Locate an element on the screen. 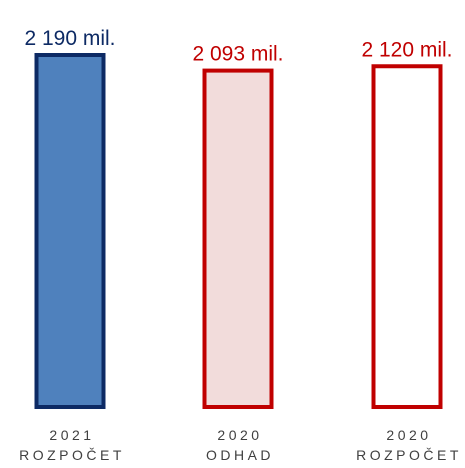 The width and height of the screenshot is (465, 468). category-label-3-line-2: ROZPOČET is located at coordinates (409, 455).